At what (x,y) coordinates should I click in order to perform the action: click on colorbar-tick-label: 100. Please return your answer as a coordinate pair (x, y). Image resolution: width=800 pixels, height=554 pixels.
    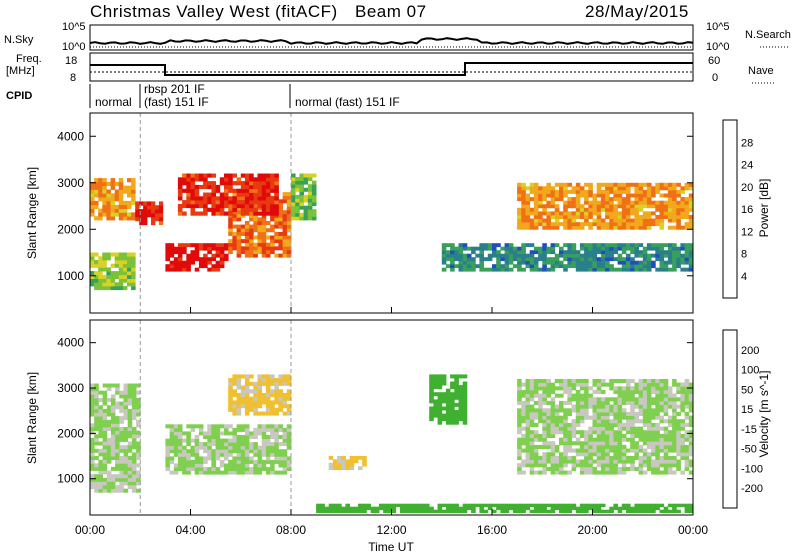
    Looking at the image, I should click on (750, 371).